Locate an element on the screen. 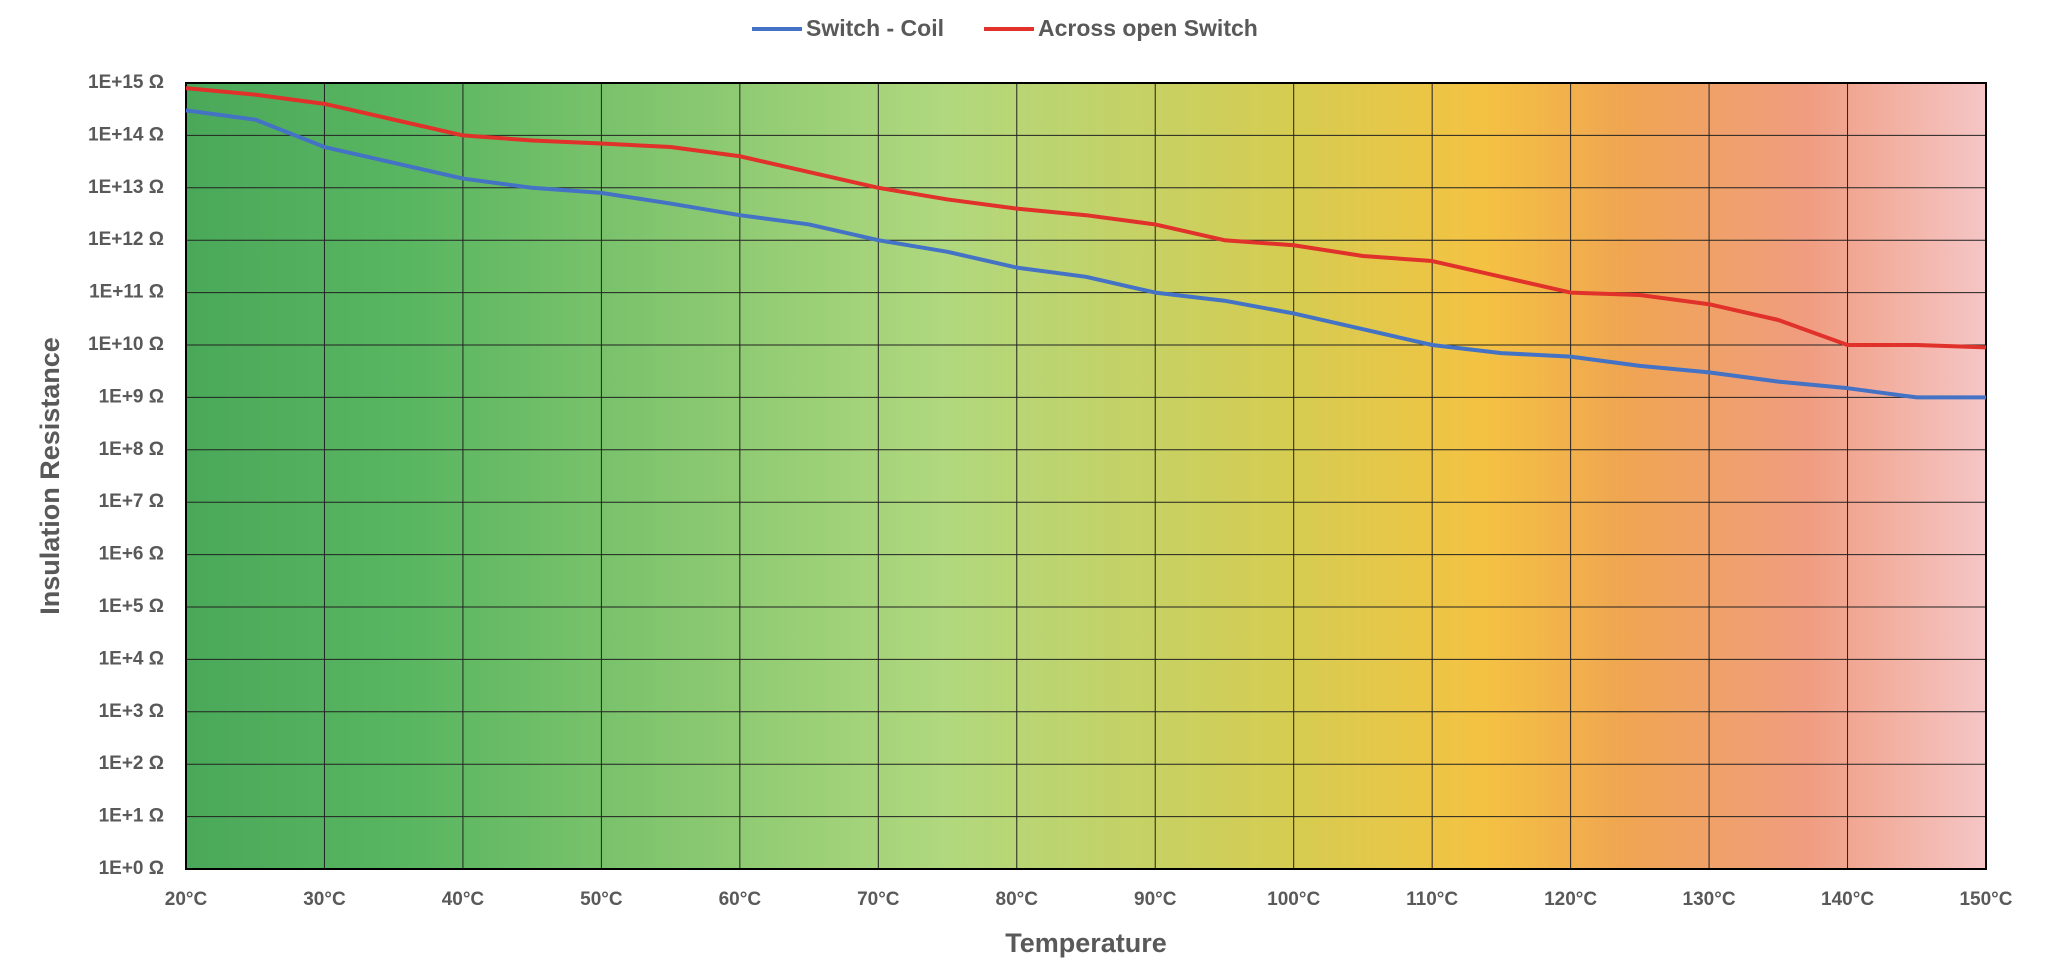  y-tick-label: 1E+8 Ω is located at coordinates (131, 449).